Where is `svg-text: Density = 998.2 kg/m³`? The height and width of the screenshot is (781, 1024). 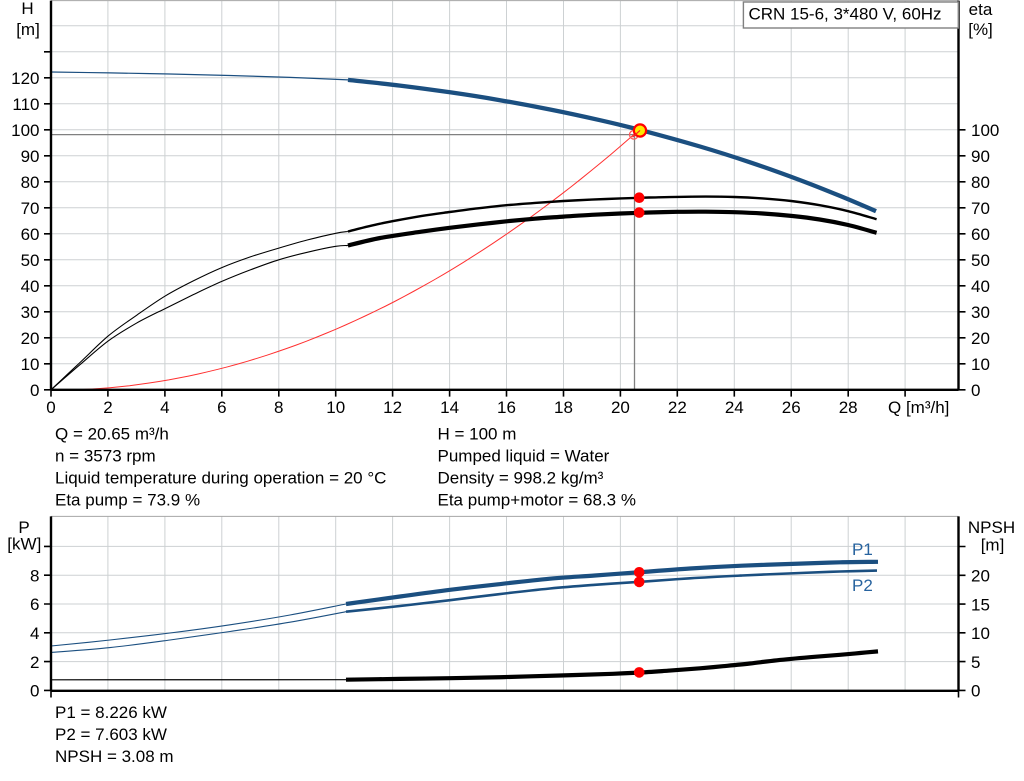
svg-text: Density = 998.2 kg/m³ is located at coordinates (521, 478).